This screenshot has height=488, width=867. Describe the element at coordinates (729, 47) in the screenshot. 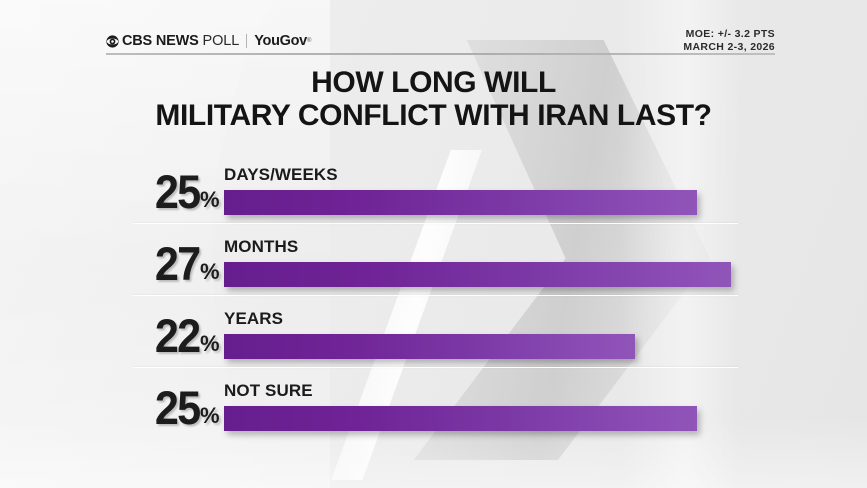

I see `poll-date: MARCH 2-3, 2026` at that location.